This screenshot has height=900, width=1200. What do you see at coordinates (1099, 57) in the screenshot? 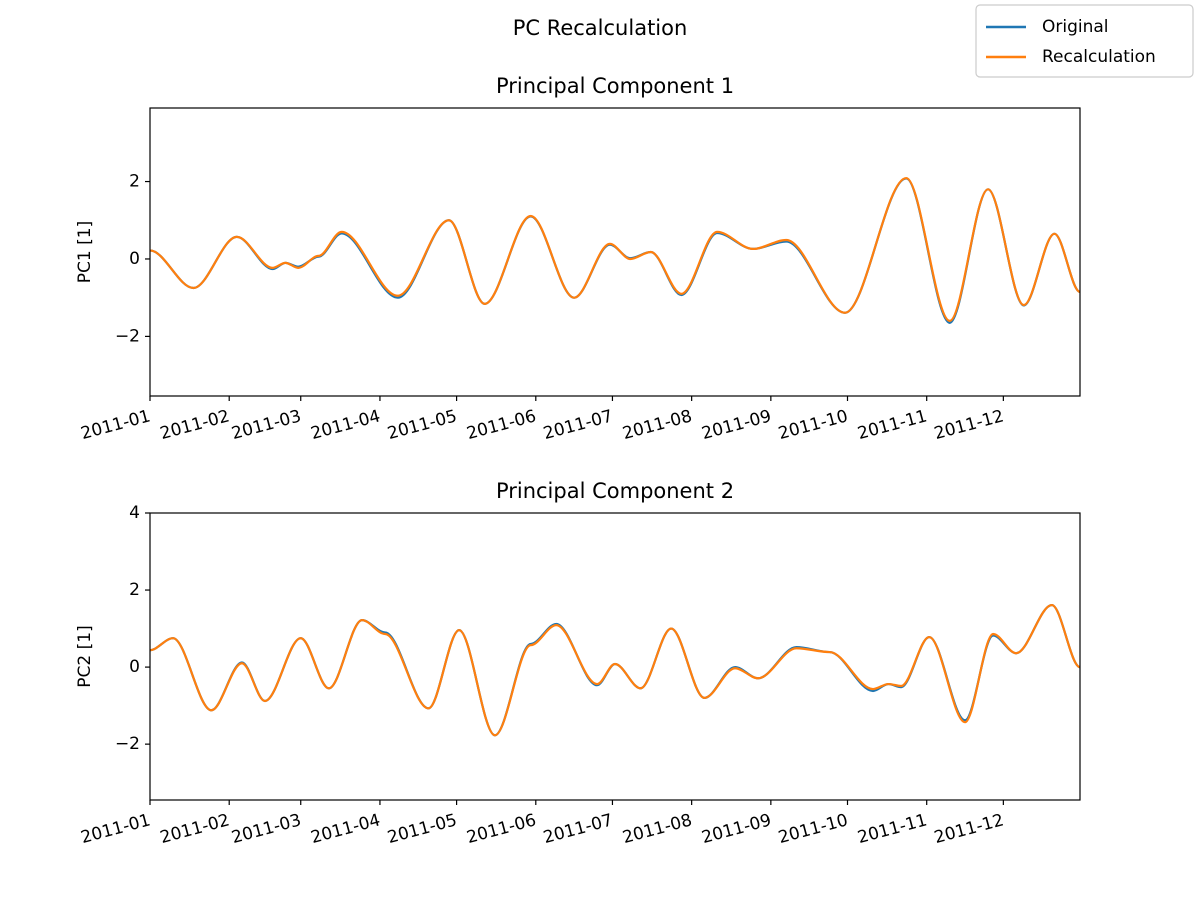
I see `legend-label: Recalculation` at bounding box center [1099, 57].